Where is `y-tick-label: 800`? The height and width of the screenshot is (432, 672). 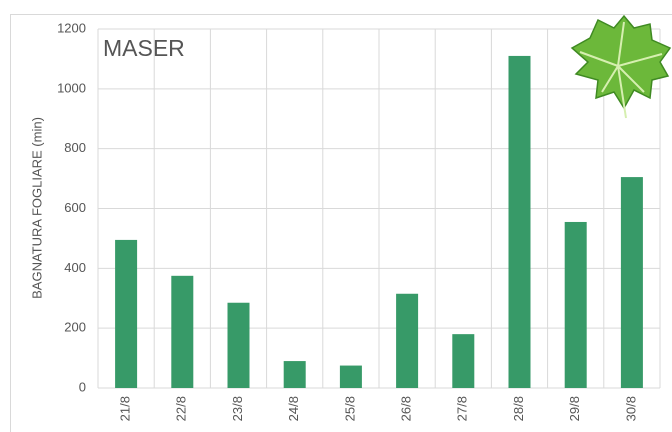 y-tick-label: 800 is located at coordinates (75, 147).